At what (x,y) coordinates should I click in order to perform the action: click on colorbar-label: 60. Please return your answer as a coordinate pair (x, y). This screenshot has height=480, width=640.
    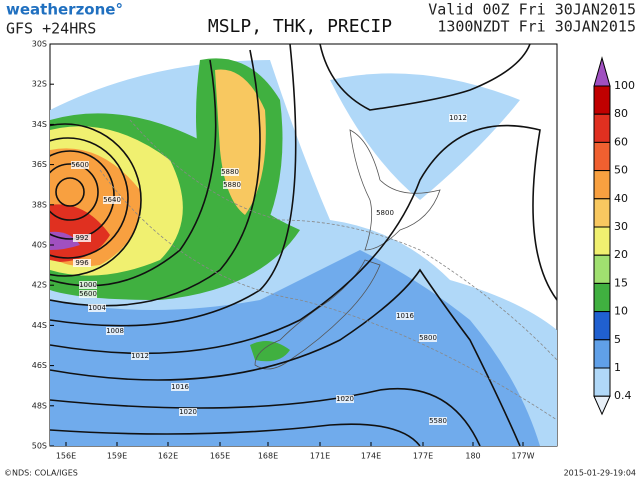
    Looking at the image, I should click on (621, 141).